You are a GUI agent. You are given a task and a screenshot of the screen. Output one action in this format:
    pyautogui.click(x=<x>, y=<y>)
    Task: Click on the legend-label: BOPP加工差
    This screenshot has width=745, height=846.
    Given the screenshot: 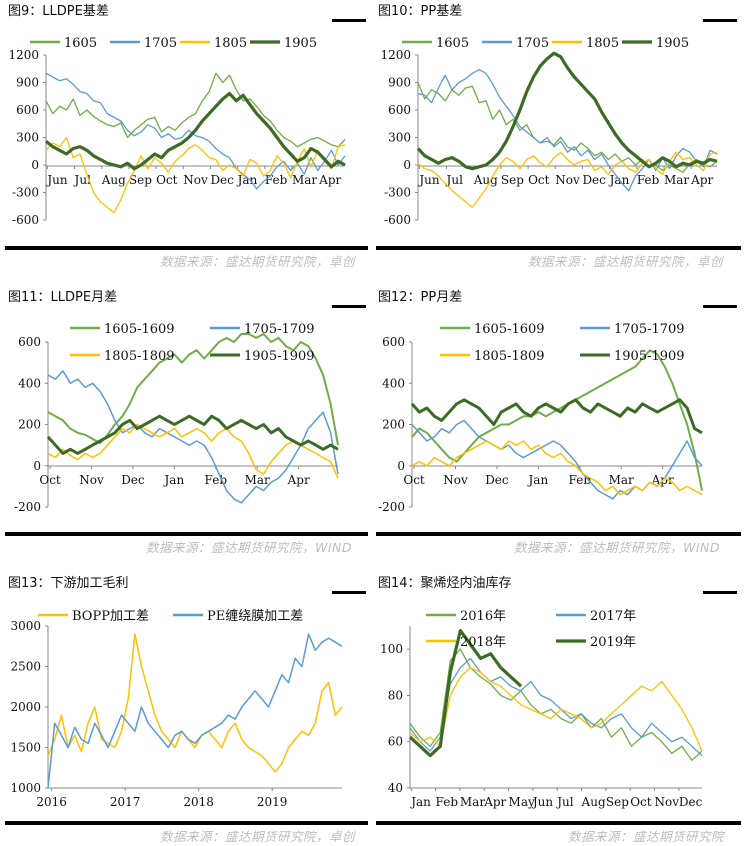 What is the action you would take?
    pyautogui.click(x=110, y=616)
    